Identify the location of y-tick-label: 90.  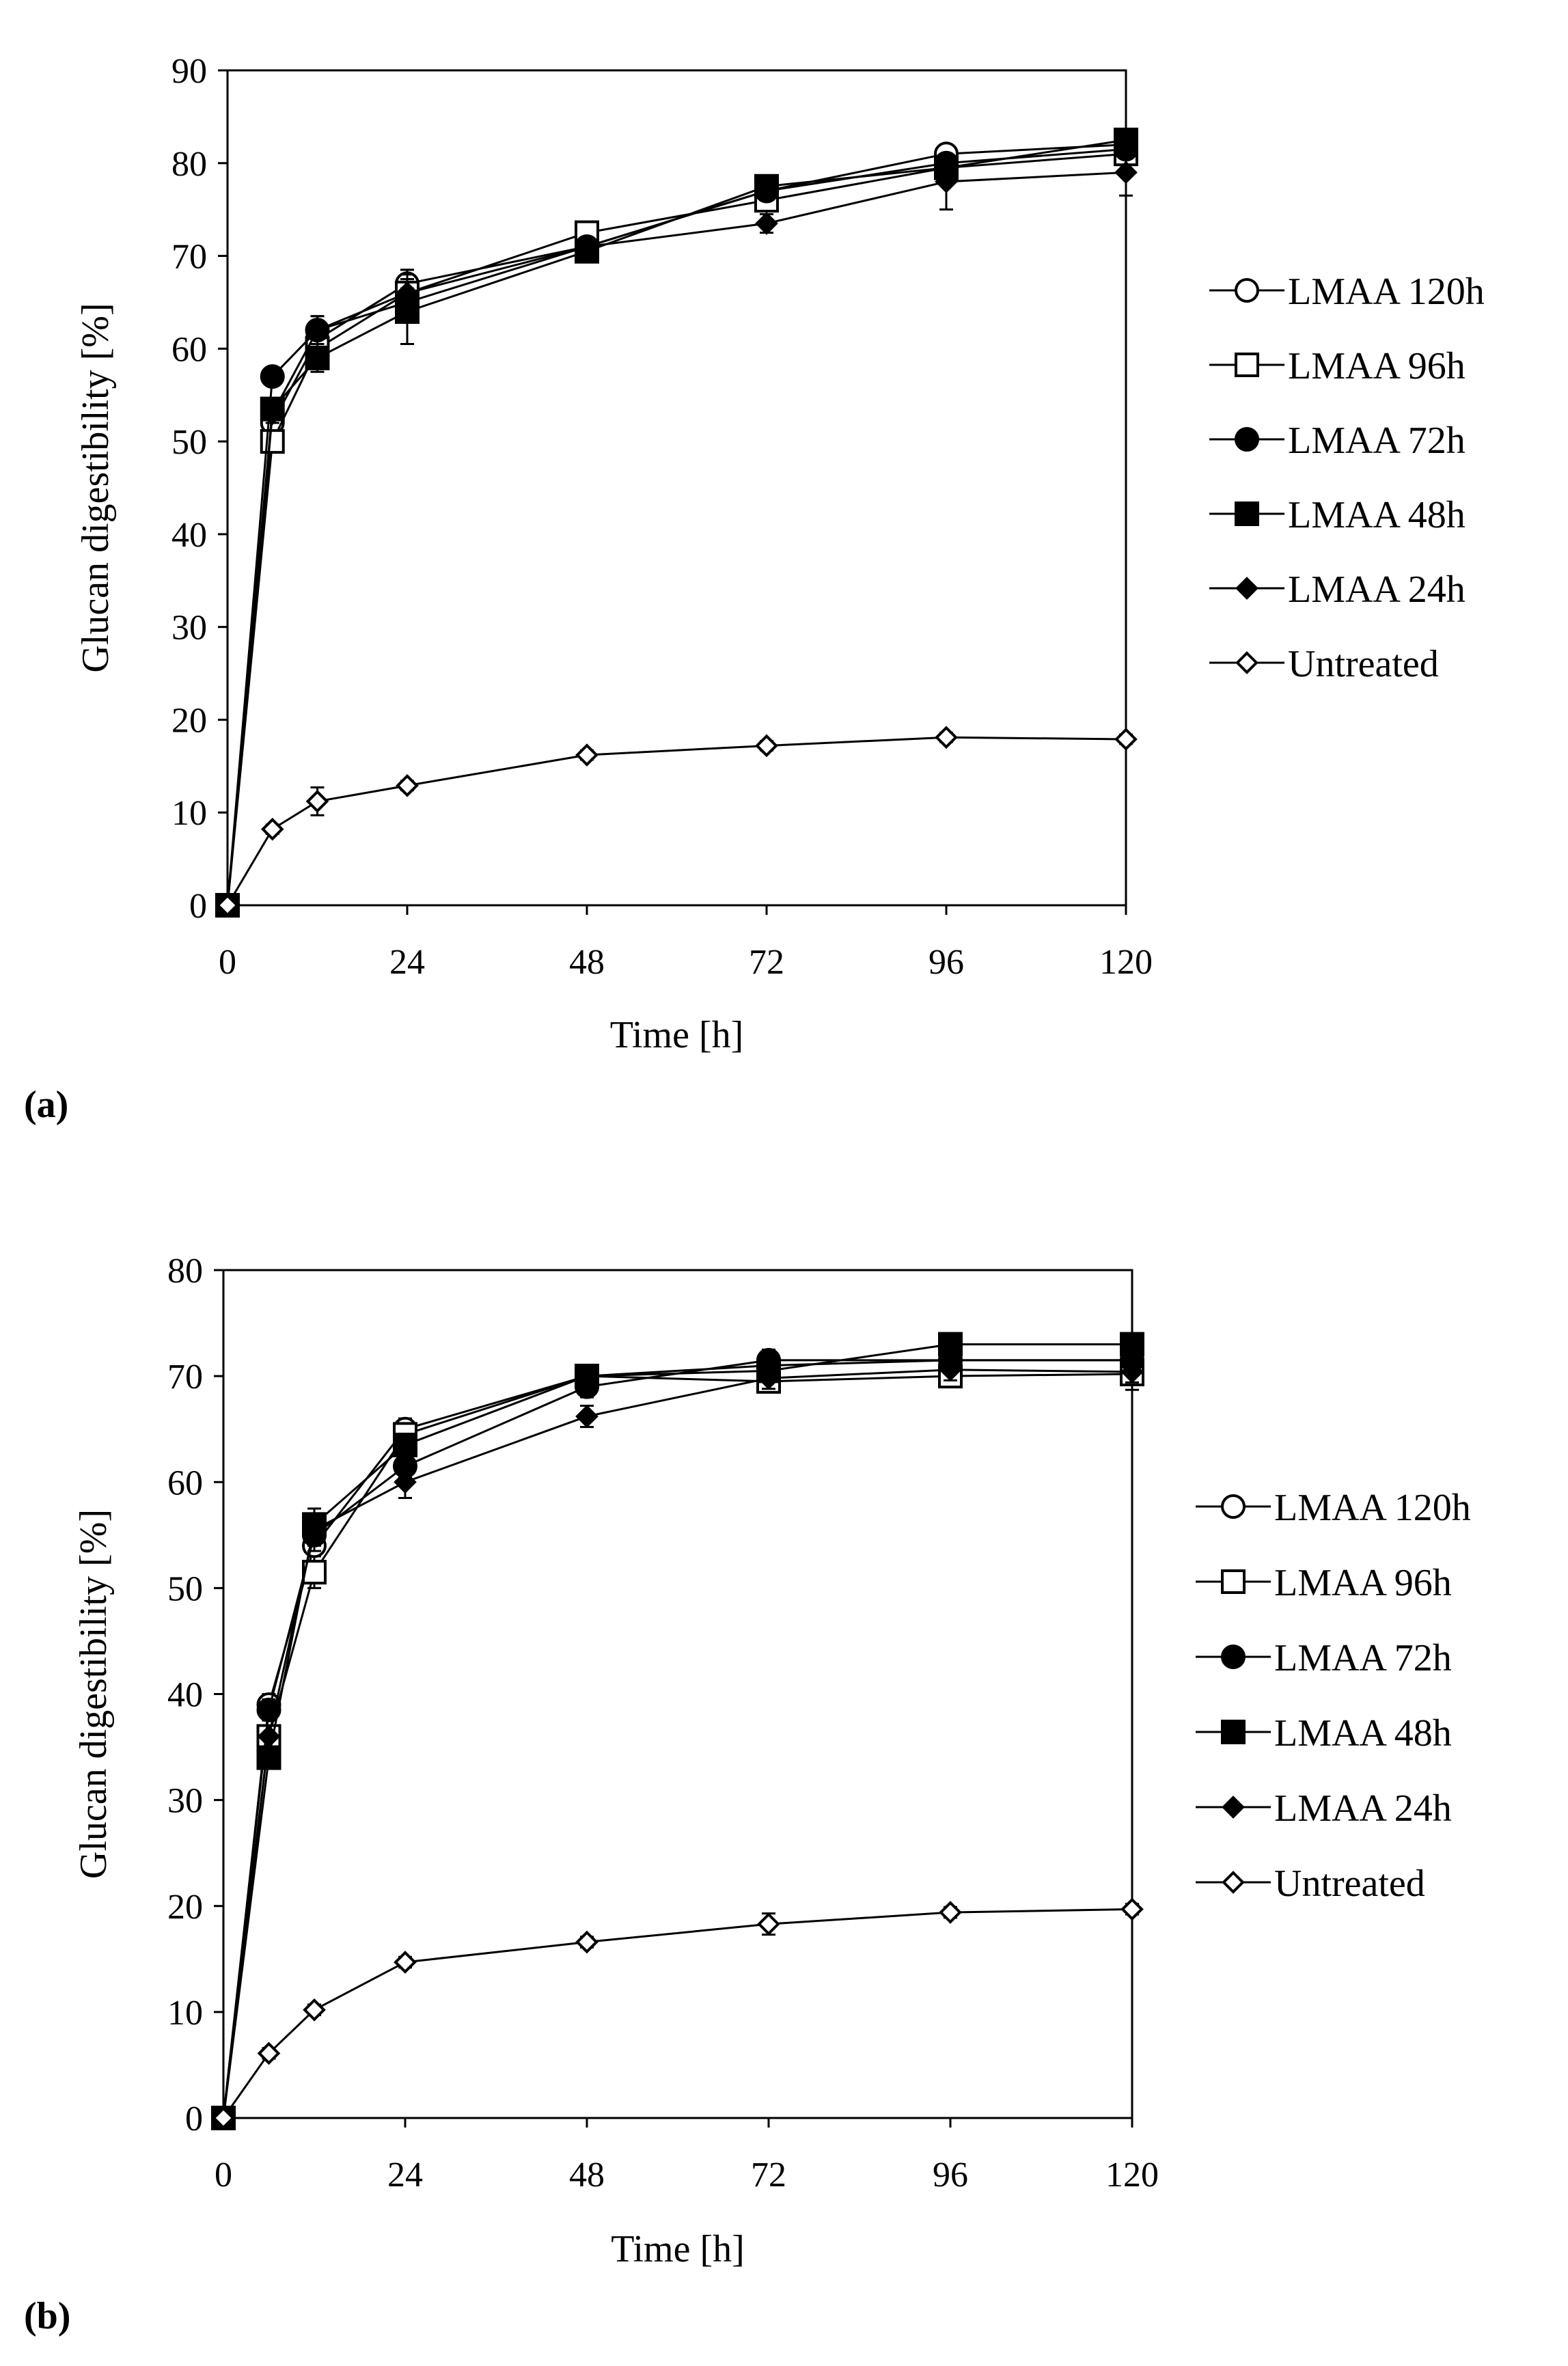
(189, 71).